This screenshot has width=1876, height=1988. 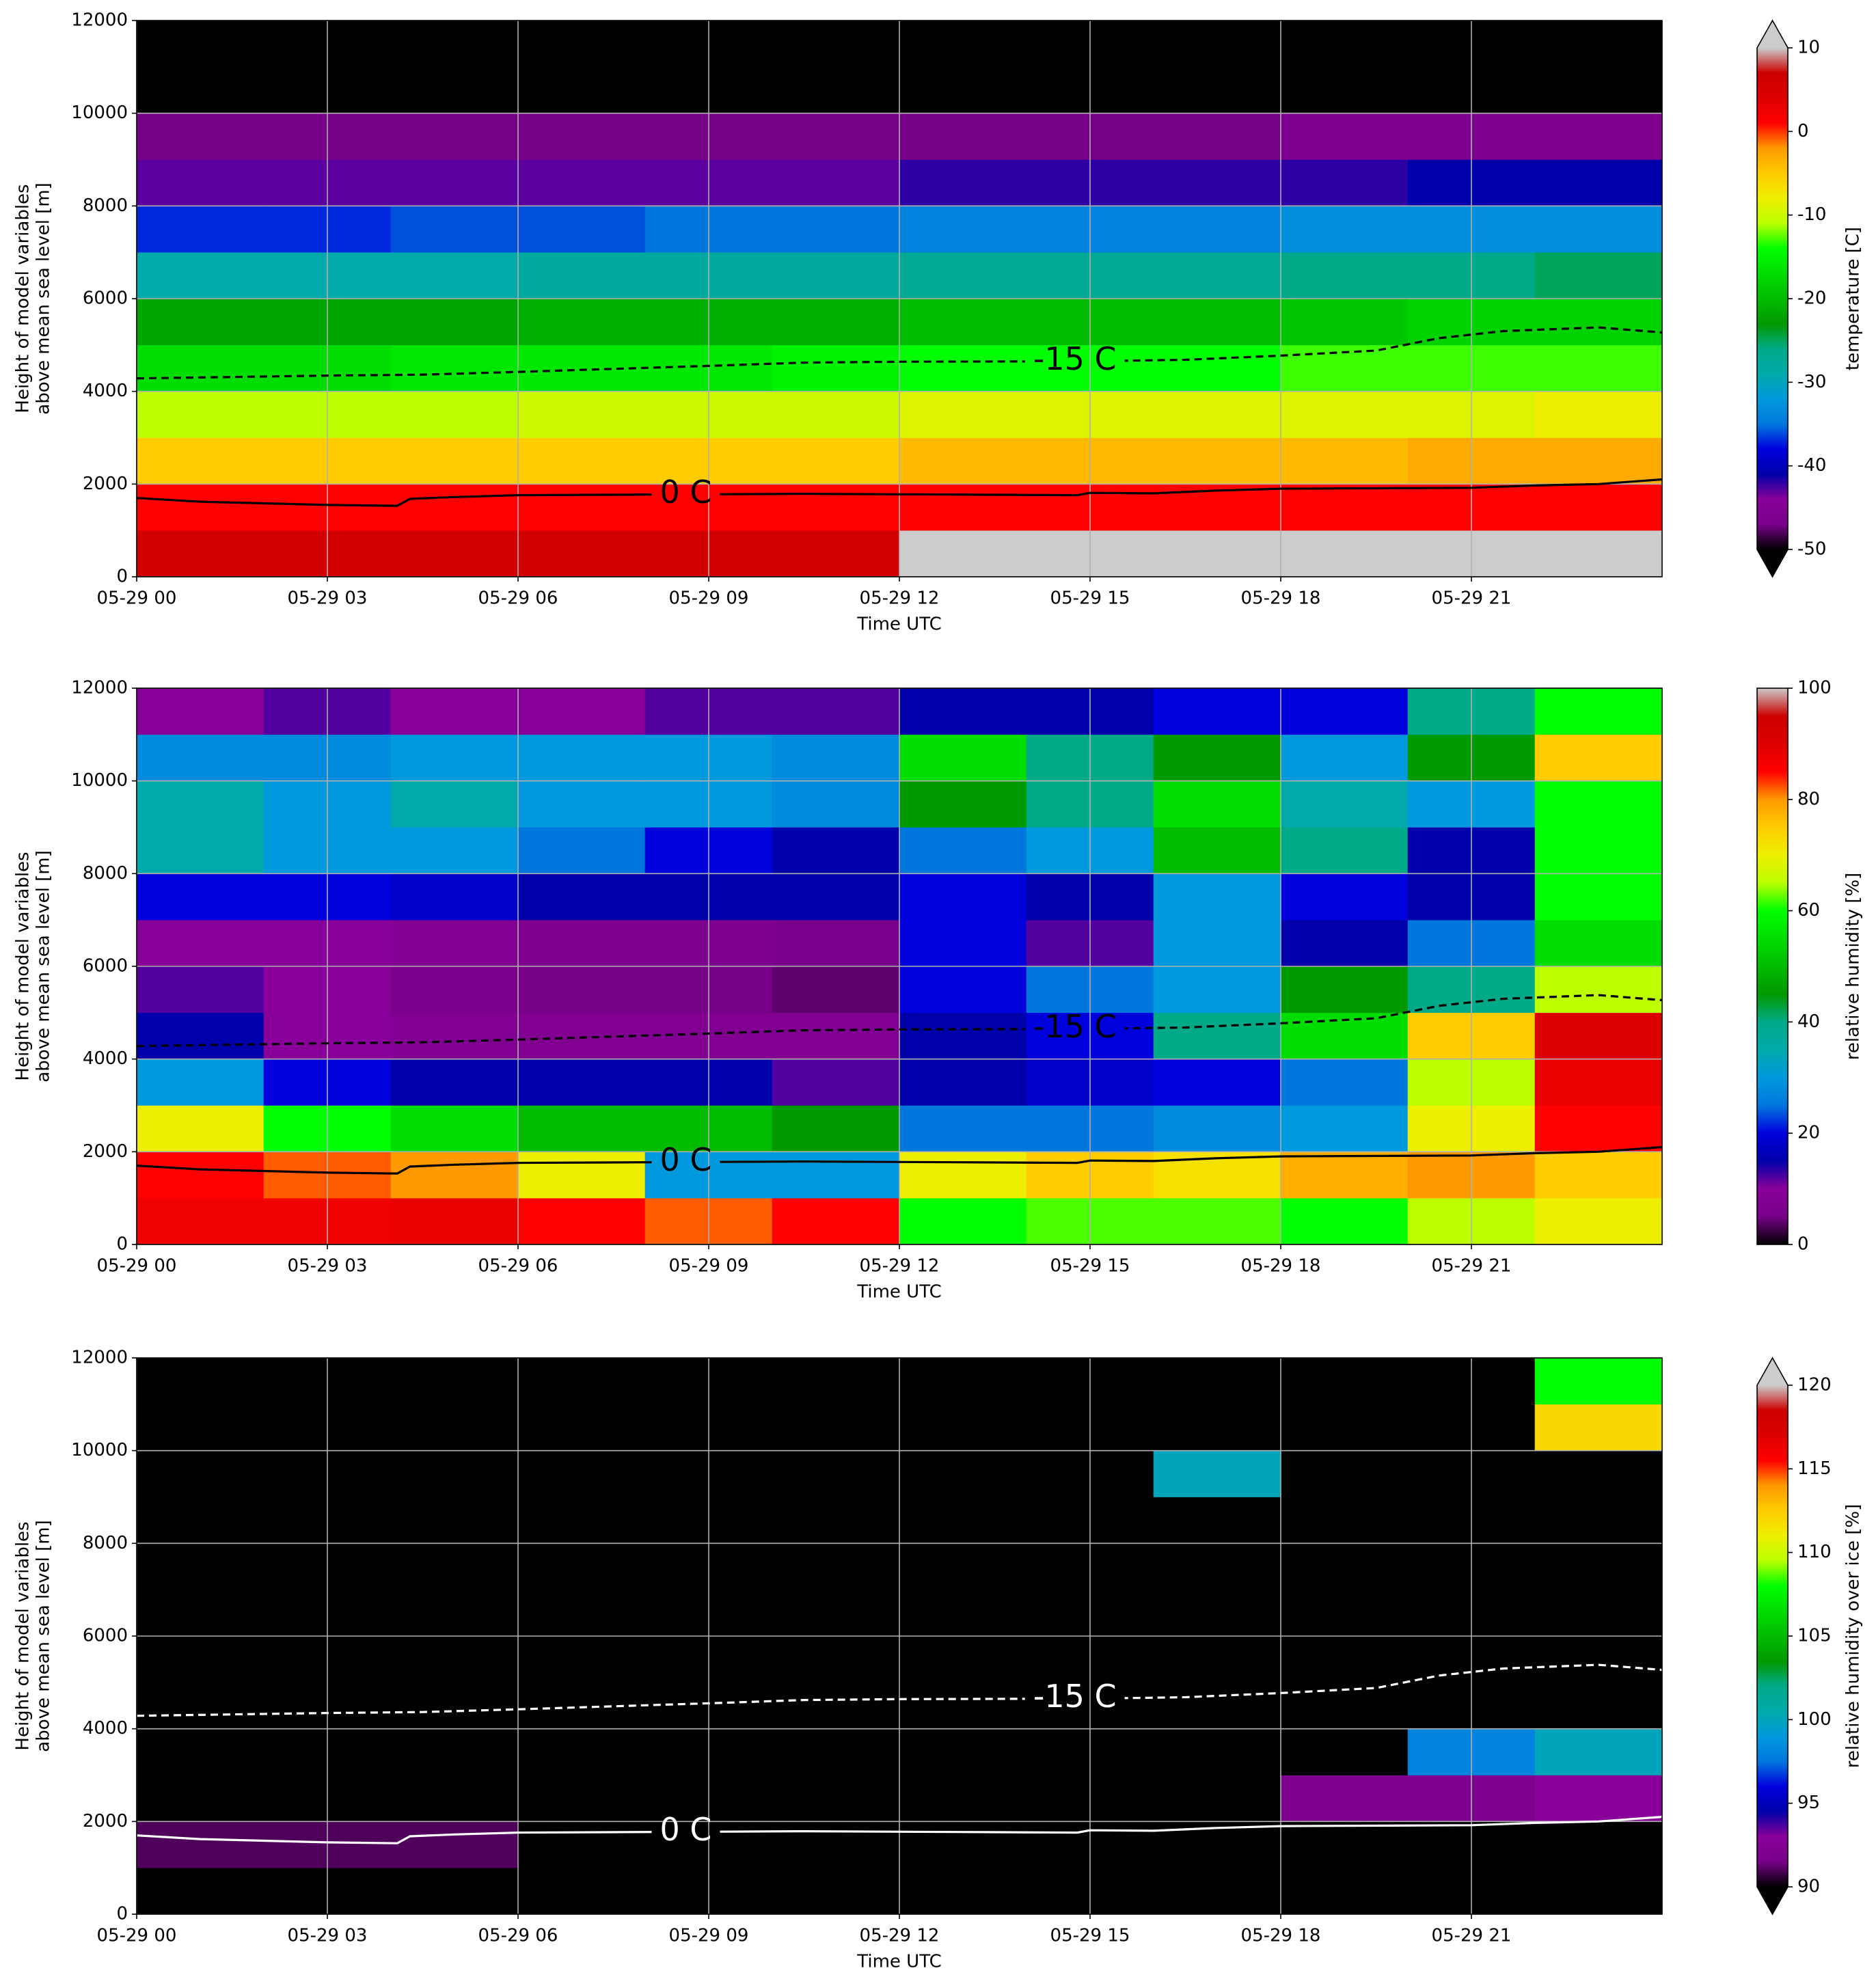 I want to click on x-tick-label: 05-29 09, so click(x=709, y=598).